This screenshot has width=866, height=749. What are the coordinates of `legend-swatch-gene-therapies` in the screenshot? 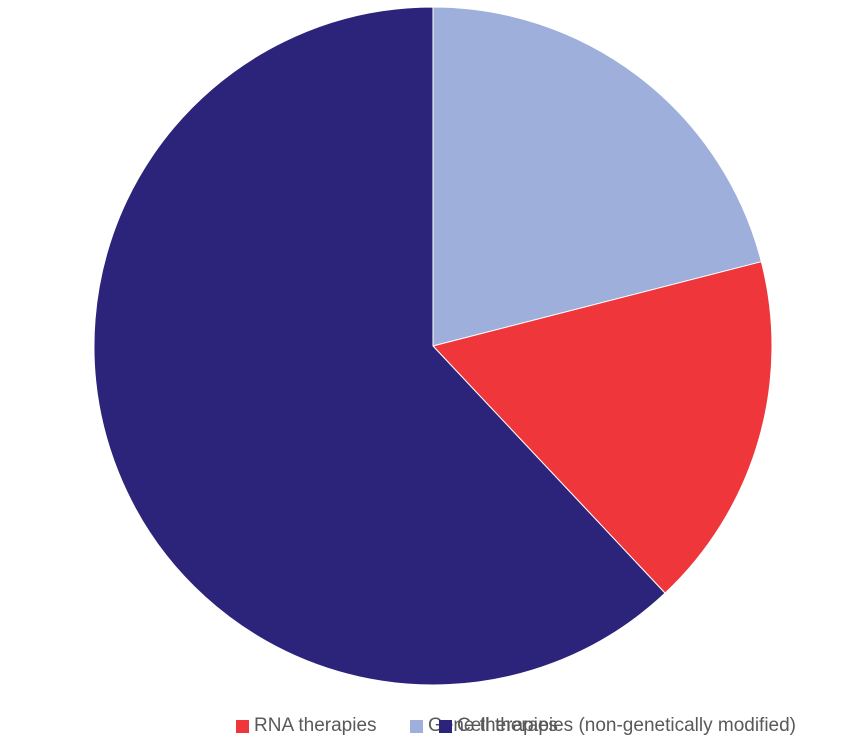 It's located at (416, 726).